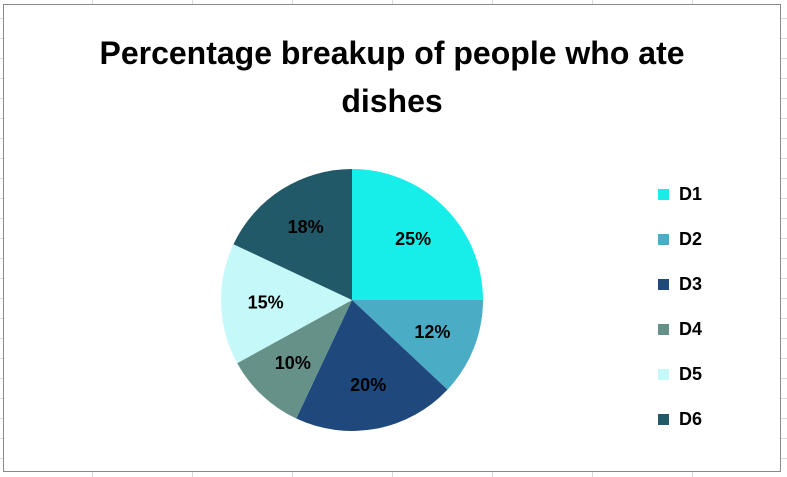 The height and width of the screenshot is (477, 787). Describe the element at coordinates (691, 418) in the screenshot. I see `legend-label: D6` at that location.